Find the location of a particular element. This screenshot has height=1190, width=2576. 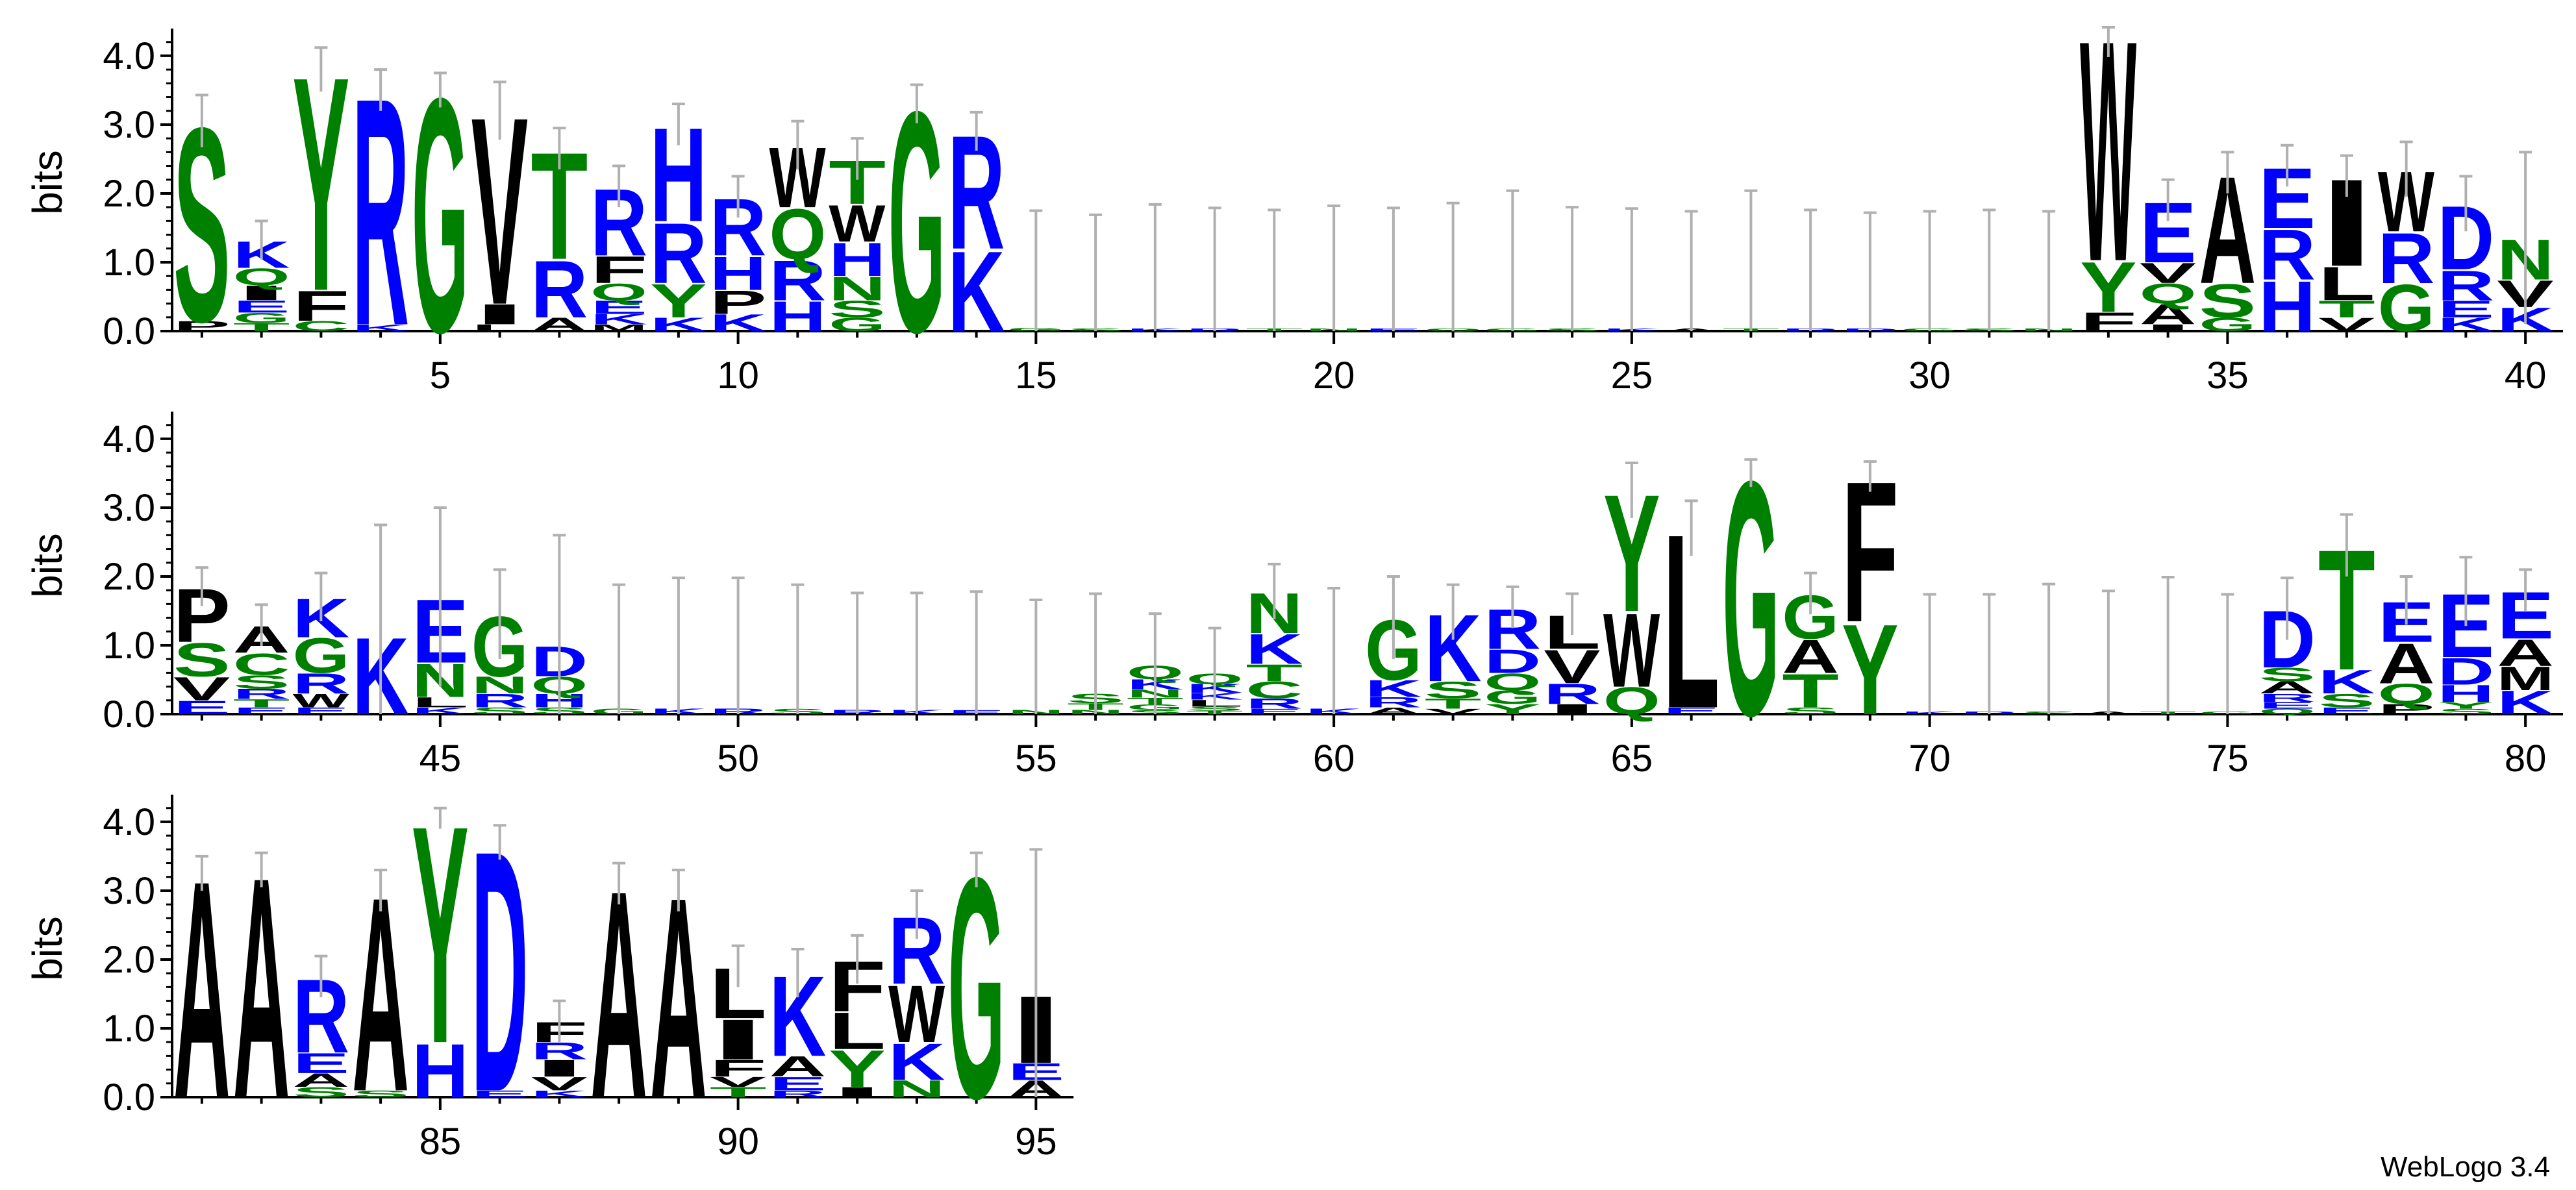

x-tick-label: 90 is located at coordinates (738, 1142).